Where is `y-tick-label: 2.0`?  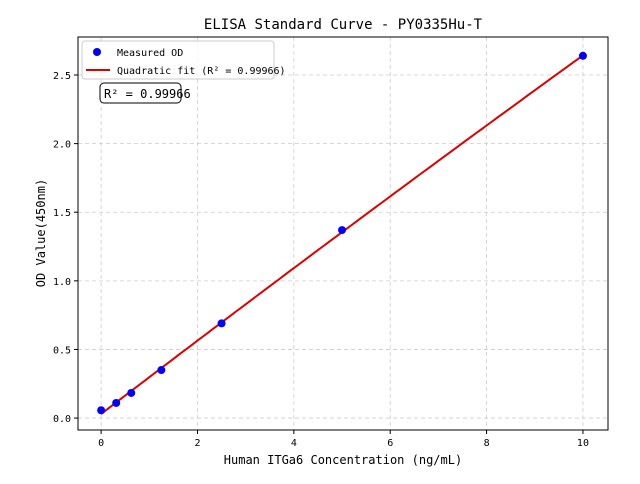 y-tick-label: 2.0 is located at coordinates (62, 145).